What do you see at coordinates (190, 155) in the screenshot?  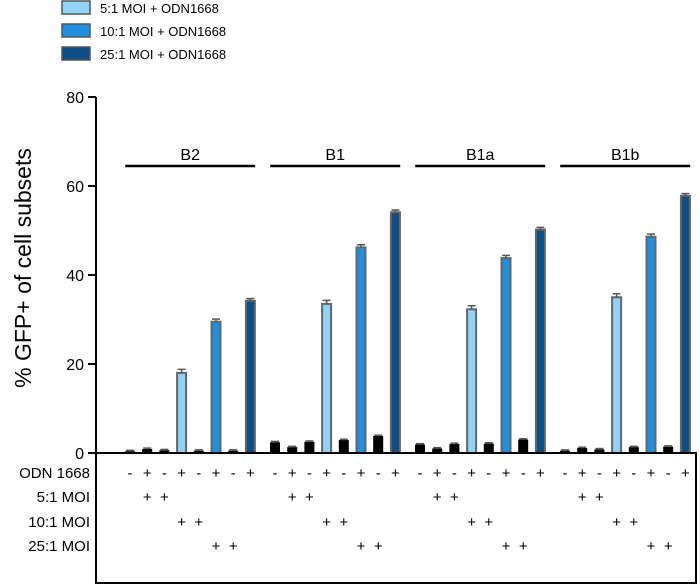 I see `group-label: B2` at bounding box center [190, 155].